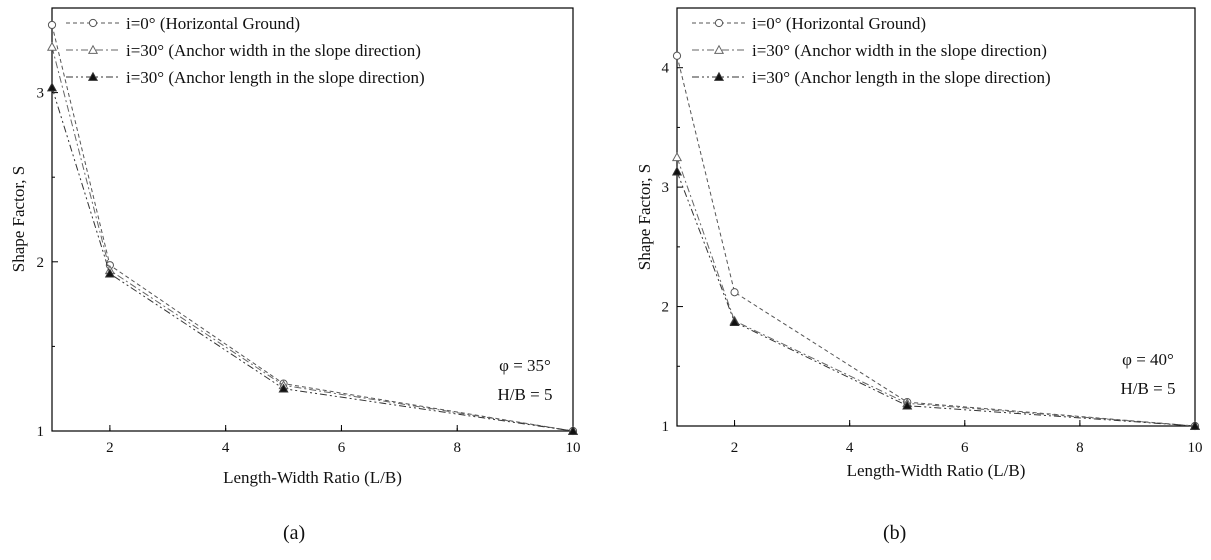  Describe the element at coordinates (666, 69) in the screenshot. I see `y-tick-label: 4` at that location.